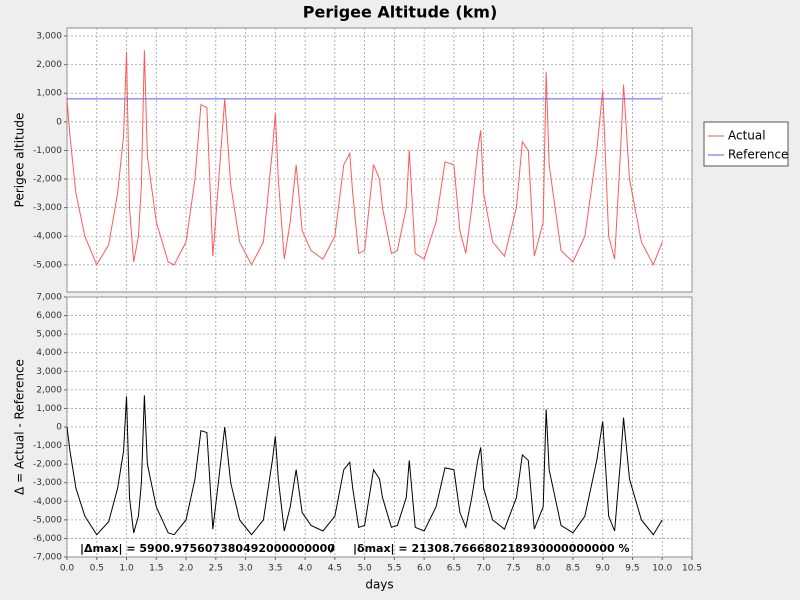  What do you see at coordinates (67, 569) in the screenshot?
I see `x-tick-label: 0.0` at bounding box center [67, 569].